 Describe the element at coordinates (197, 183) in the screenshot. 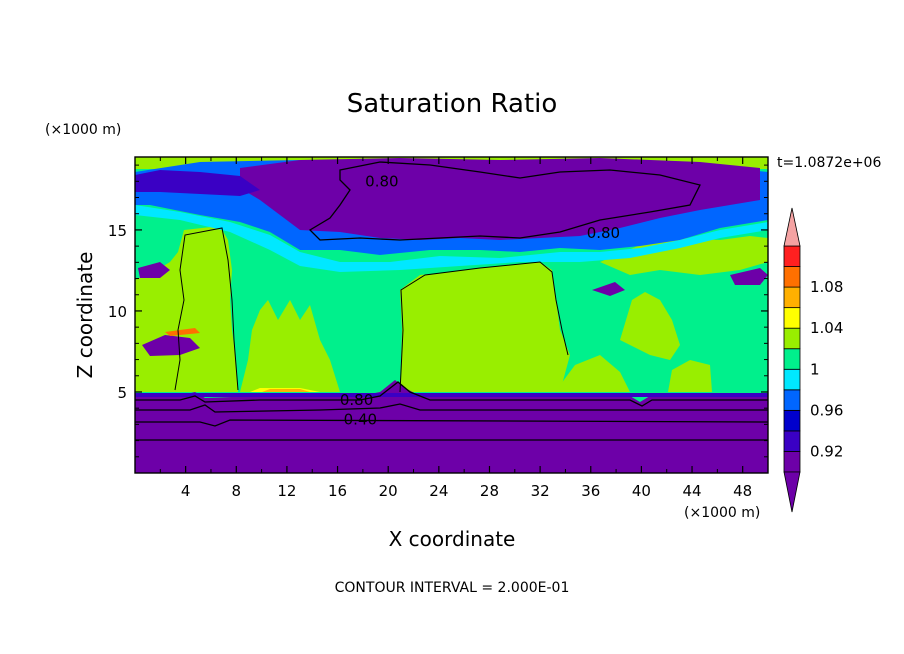

I see `upper-dark-blue-band` at that location.